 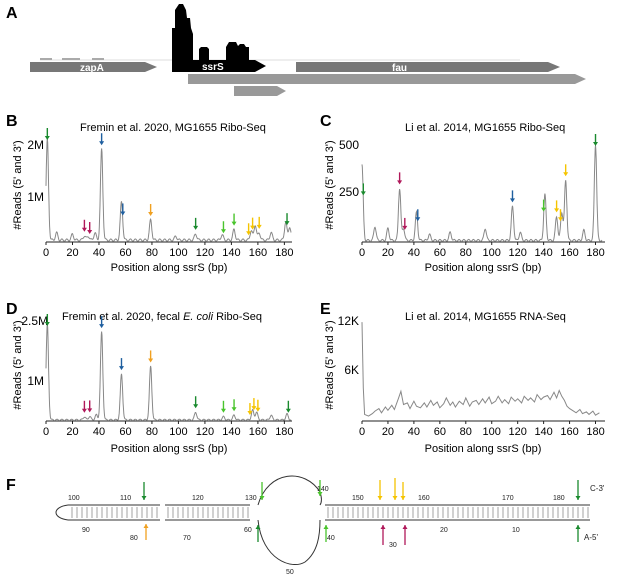 What do you see at coordinates (480, 369) in the screenshot?
I see `panel-e-trace` at bounding box center [480, 369].